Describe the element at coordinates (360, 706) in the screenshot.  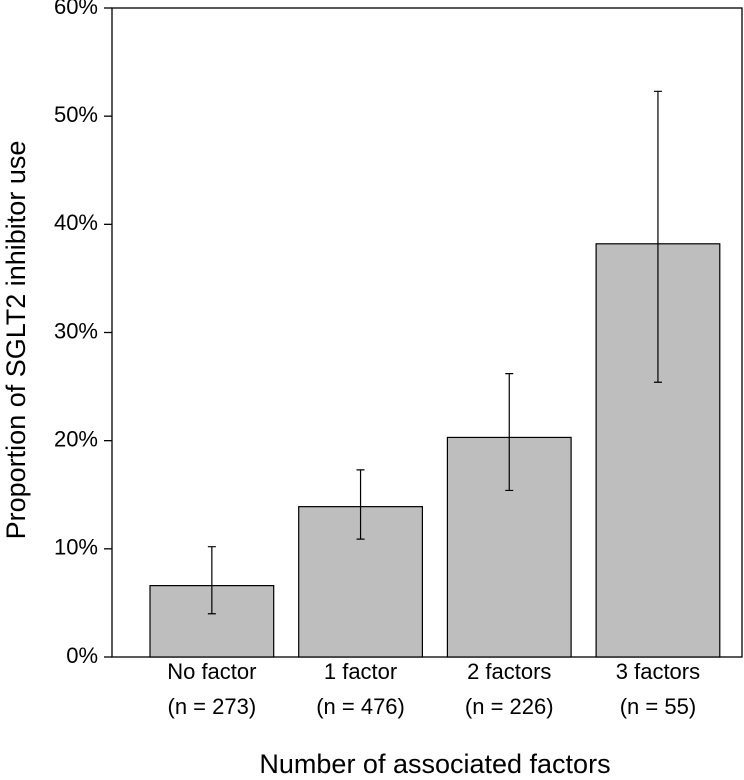
I see `x-tick-count: (n = 476)` at that location.